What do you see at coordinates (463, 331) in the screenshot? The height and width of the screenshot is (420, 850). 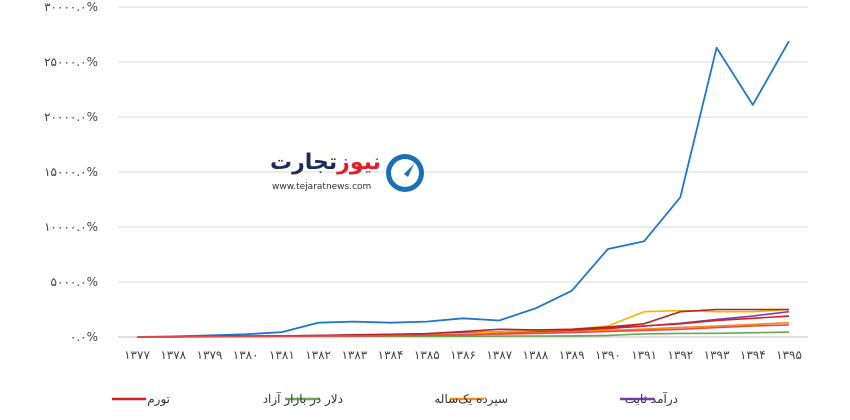 I see `series-line` at bounding box center [463, 331].